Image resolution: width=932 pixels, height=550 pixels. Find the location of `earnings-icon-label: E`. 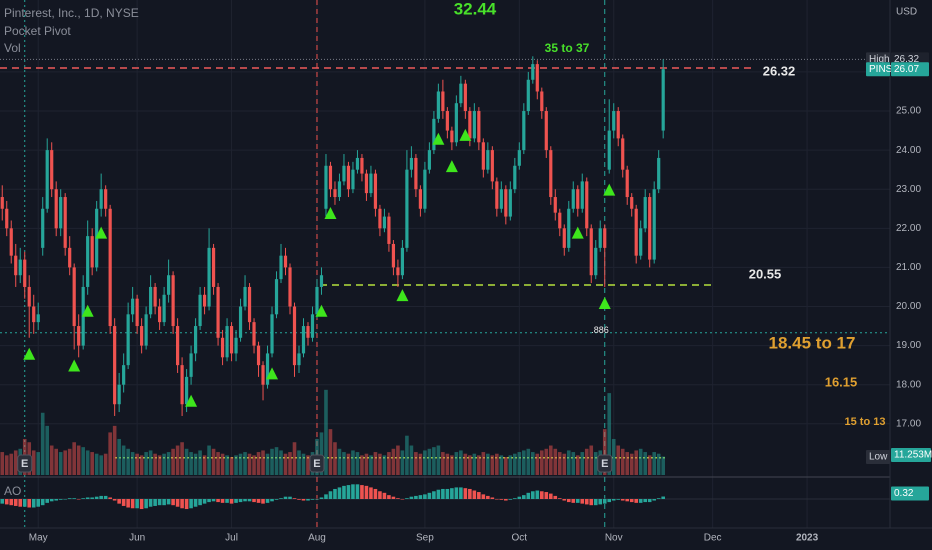

earnings-icon-label: E is located at coordinates (604, 464).